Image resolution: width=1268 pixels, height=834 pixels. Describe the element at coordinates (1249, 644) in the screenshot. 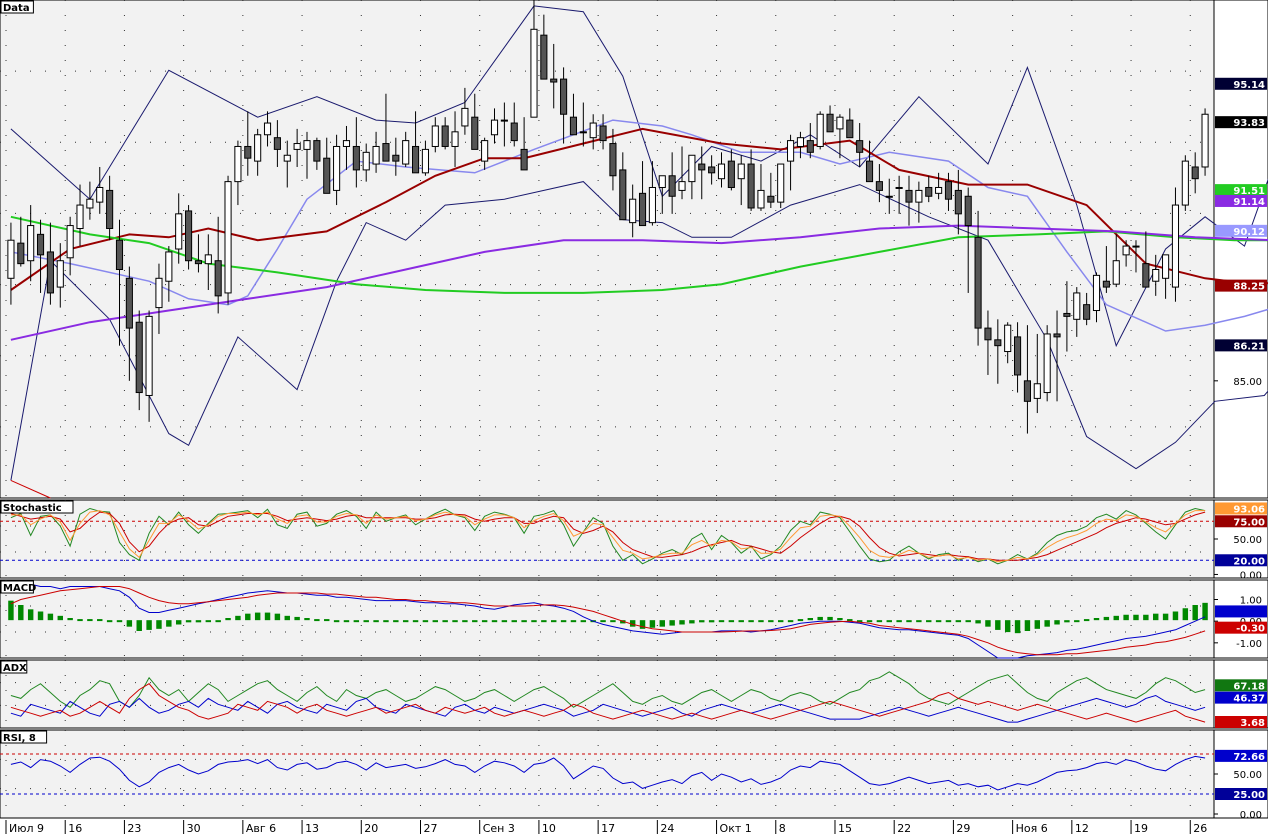

I see `macd-axis-label: -1.00` at that location.